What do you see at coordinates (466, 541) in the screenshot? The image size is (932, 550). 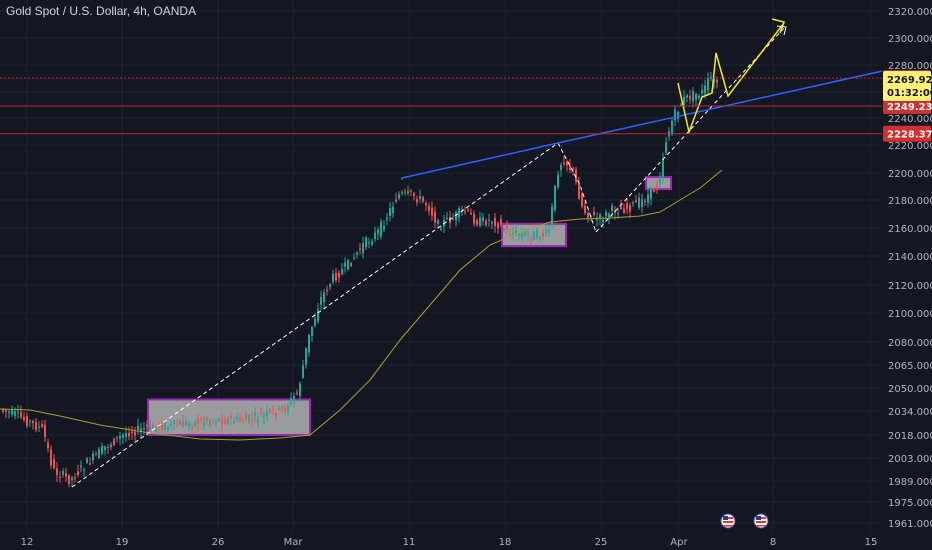 I see `time-axis: 12 19 26 Mar 11 18 25 Apr 8 15` at bounding box center [466, 541].